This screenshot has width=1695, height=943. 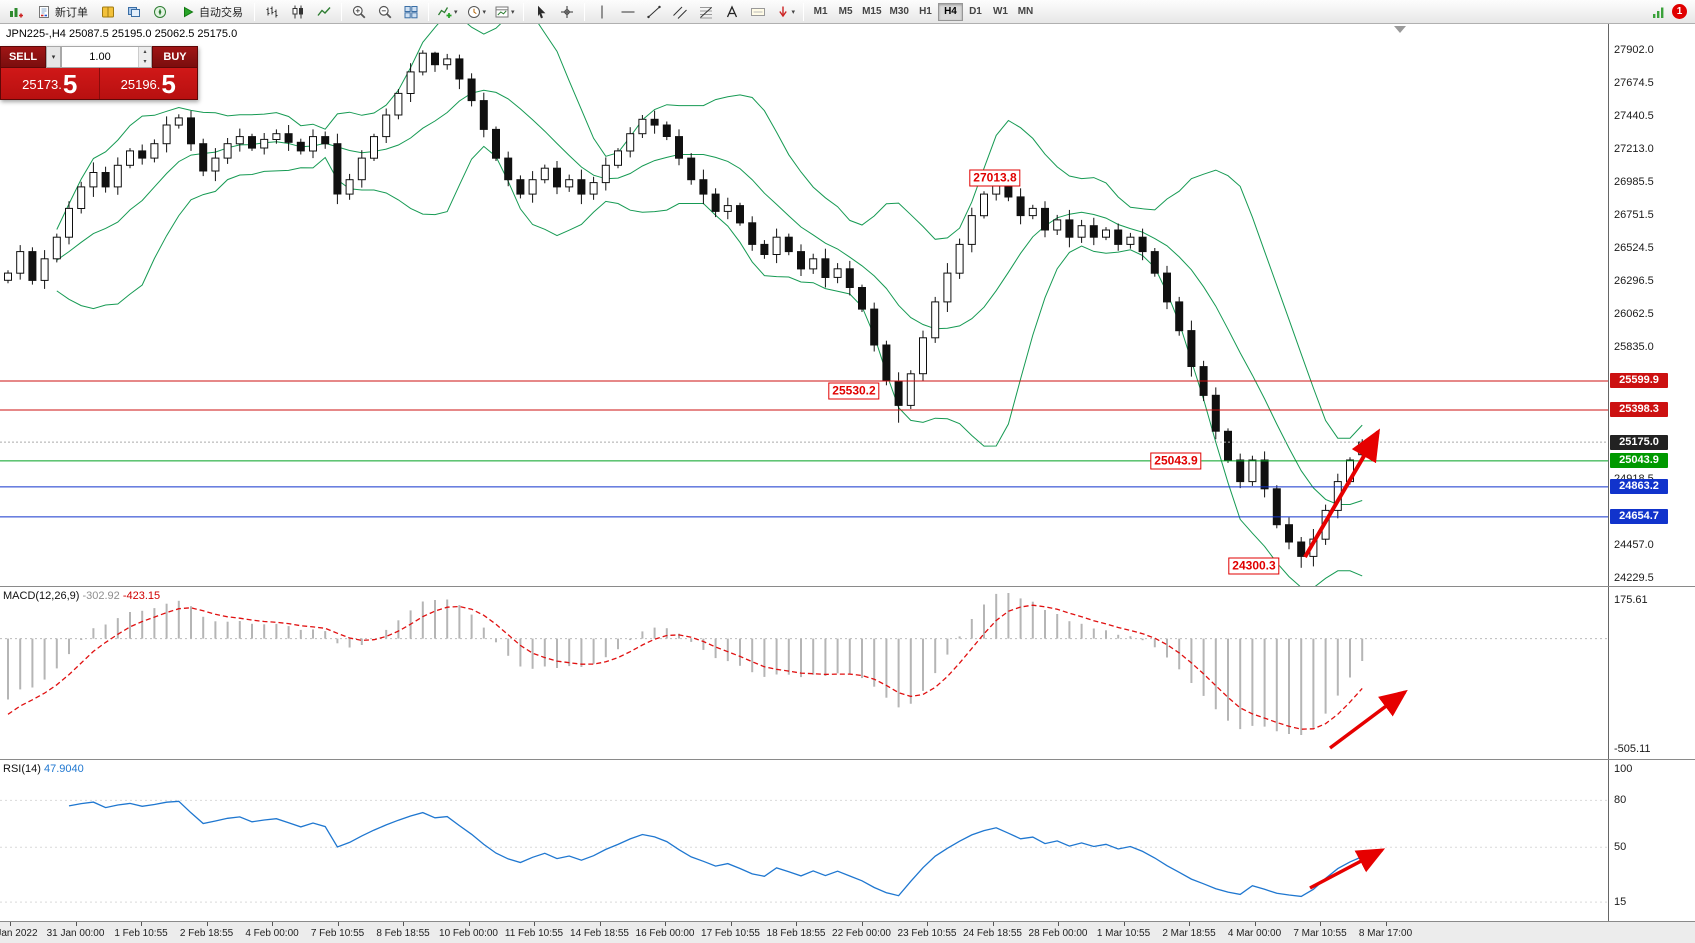 What do you see at coordinates (1400, 29) in the screenshot?
I see `chart-shift-marker` at bounding box center [1400, 29].